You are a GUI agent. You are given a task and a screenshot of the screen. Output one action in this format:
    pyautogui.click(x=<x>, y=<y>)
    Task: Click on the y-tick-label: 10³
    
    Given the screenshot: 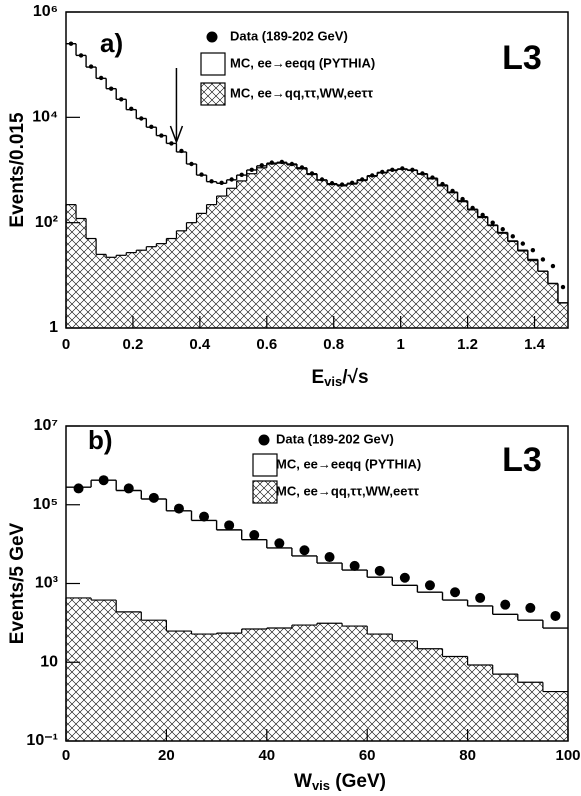 What is the action you would take?
    pyautogui.click(x=46, y=583)
    